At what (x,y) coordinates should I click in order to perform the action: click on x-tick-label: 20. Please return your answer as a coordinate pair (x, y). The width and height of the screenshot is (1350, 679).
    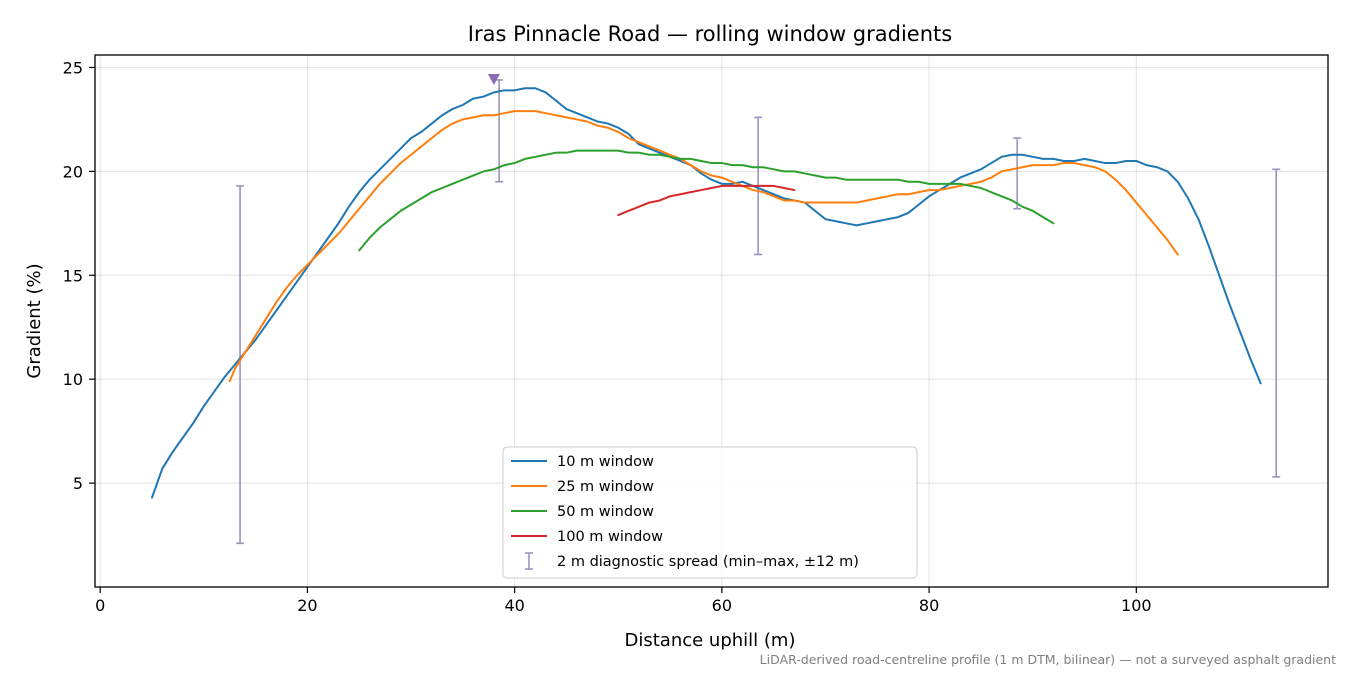
    Looking at the image, I should click on (307, 605).